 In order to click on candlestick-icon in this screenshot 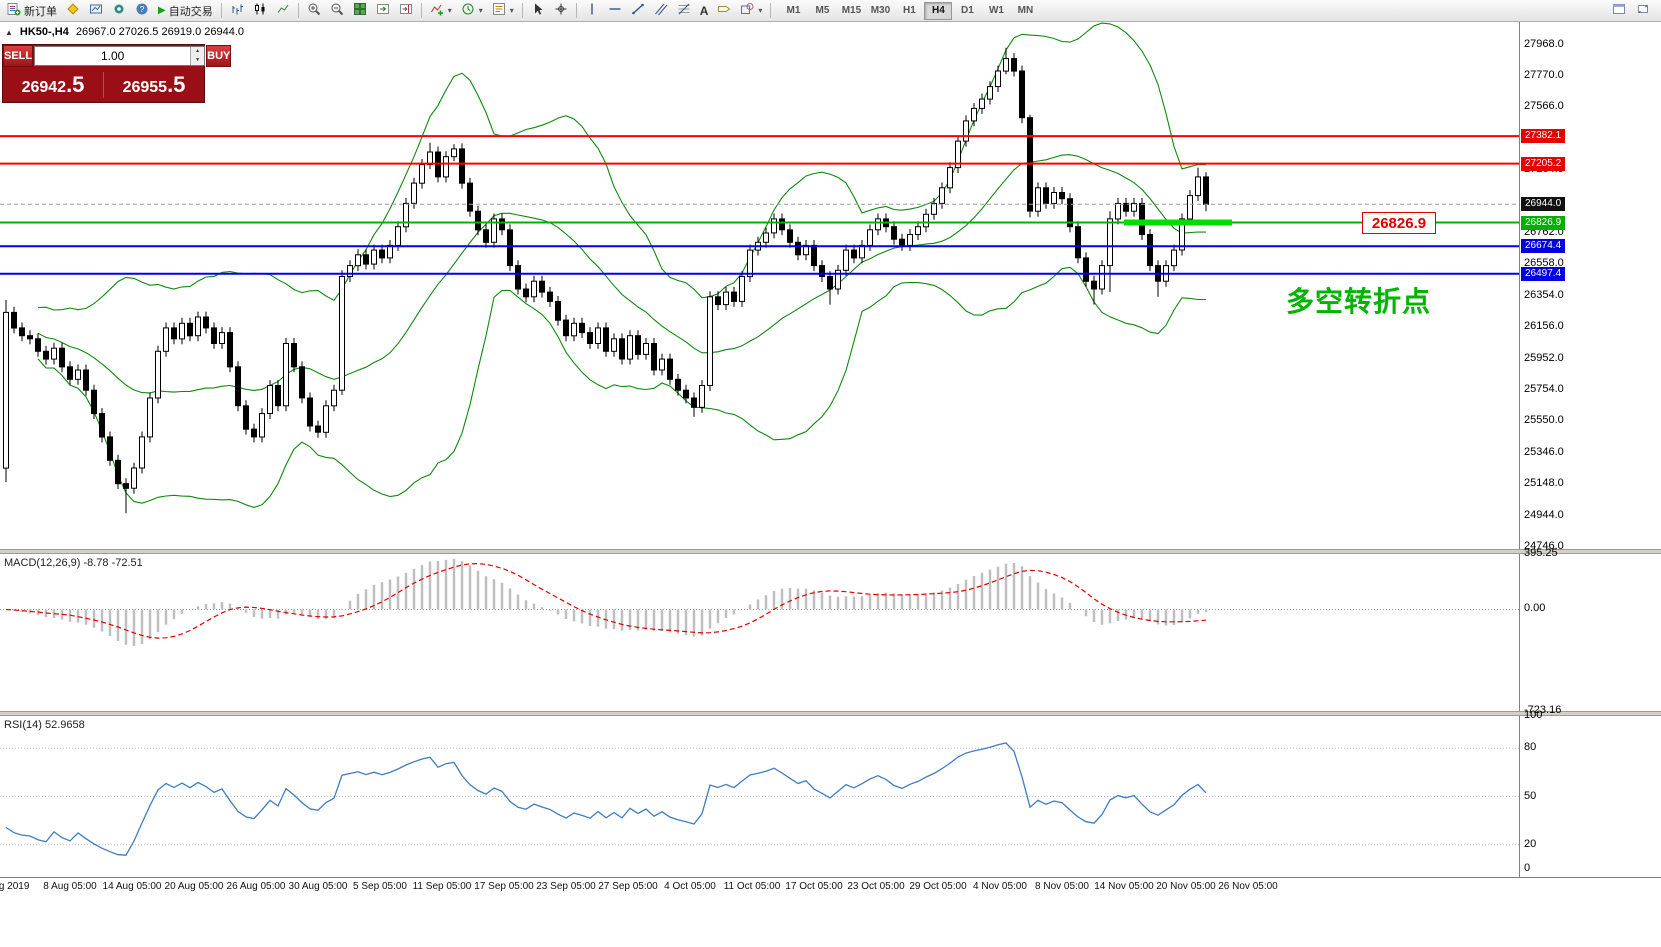, I will do `click(260, 10)`.